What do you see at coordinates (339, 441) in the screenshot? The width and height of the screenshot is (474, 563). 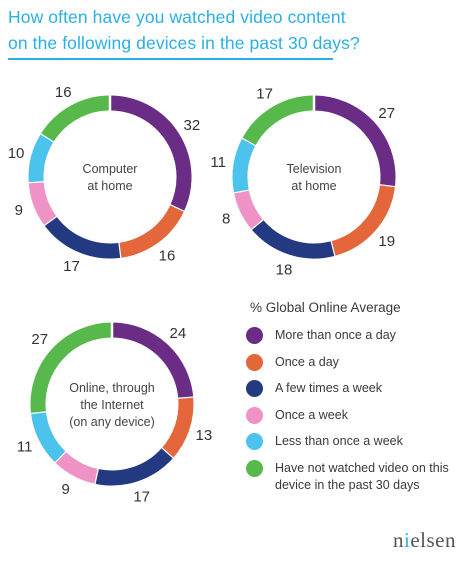 I see `legend-label: Less than once a week` at bounding box center [339, 441].